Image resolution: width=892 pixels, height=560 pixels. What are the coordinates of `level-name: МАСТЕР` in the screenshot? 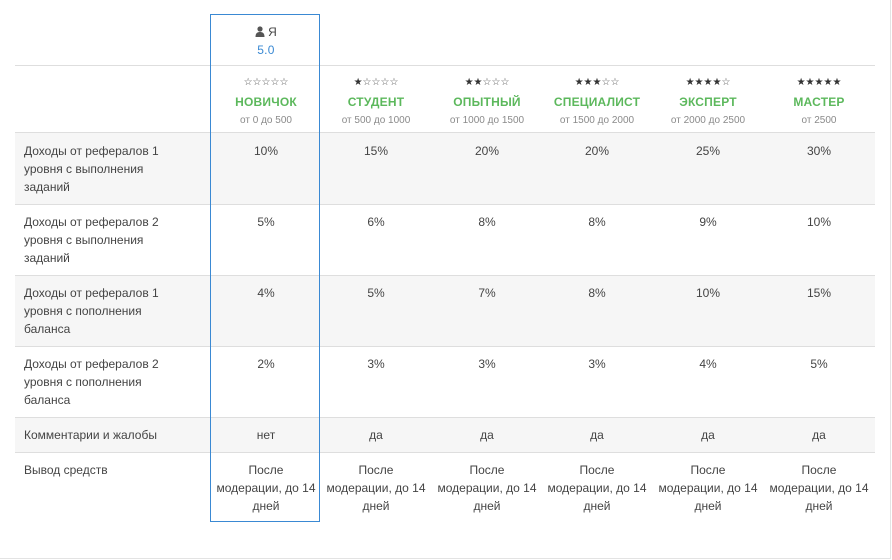 It's located at (819, 102).